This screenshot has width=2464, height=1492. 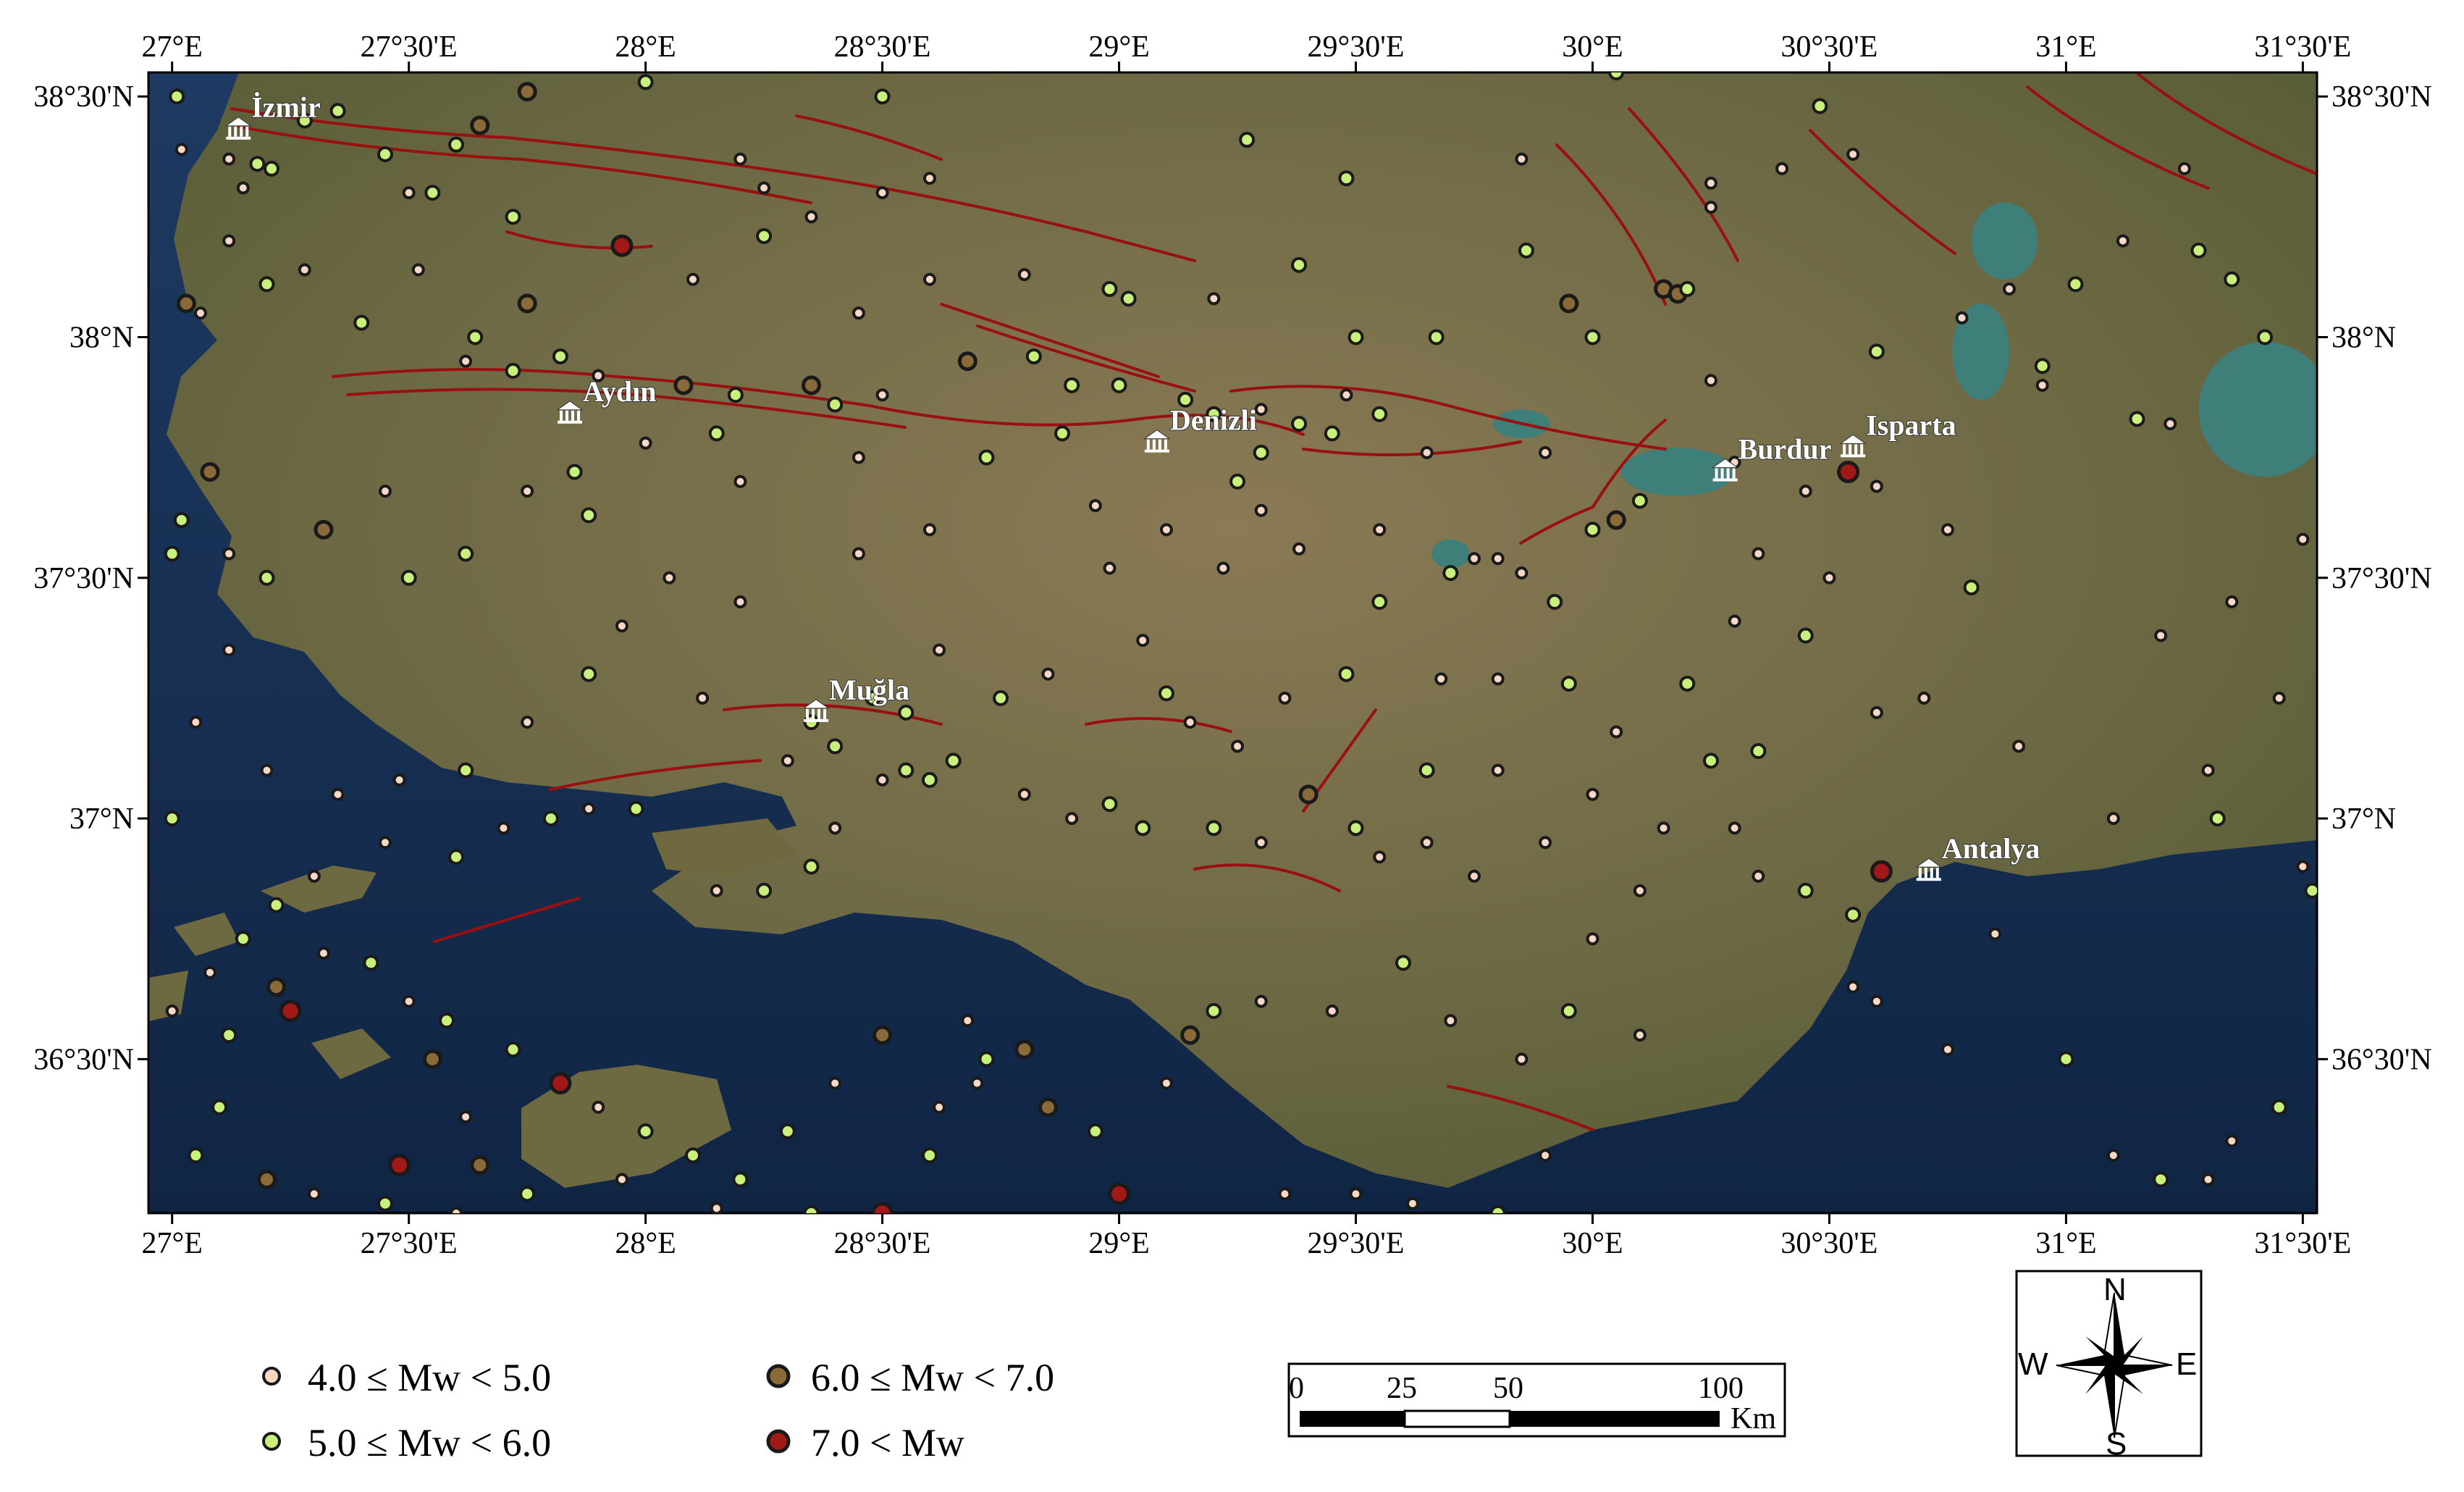 What do you see at coordinates (1785, 449) in the screenshot?
I see `city-label: Burdur` at bounding box center [1785, 449].